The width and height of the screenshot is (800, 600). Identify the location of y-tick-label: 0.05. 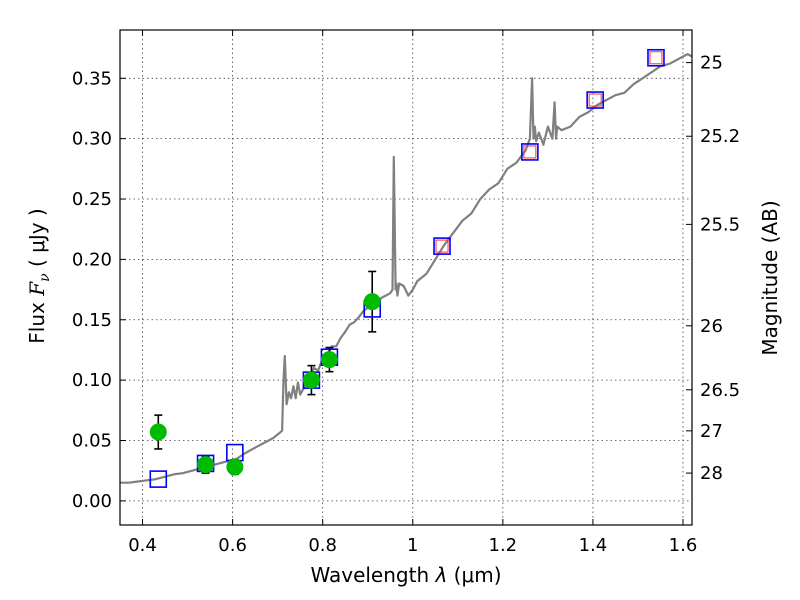
(92, 440).